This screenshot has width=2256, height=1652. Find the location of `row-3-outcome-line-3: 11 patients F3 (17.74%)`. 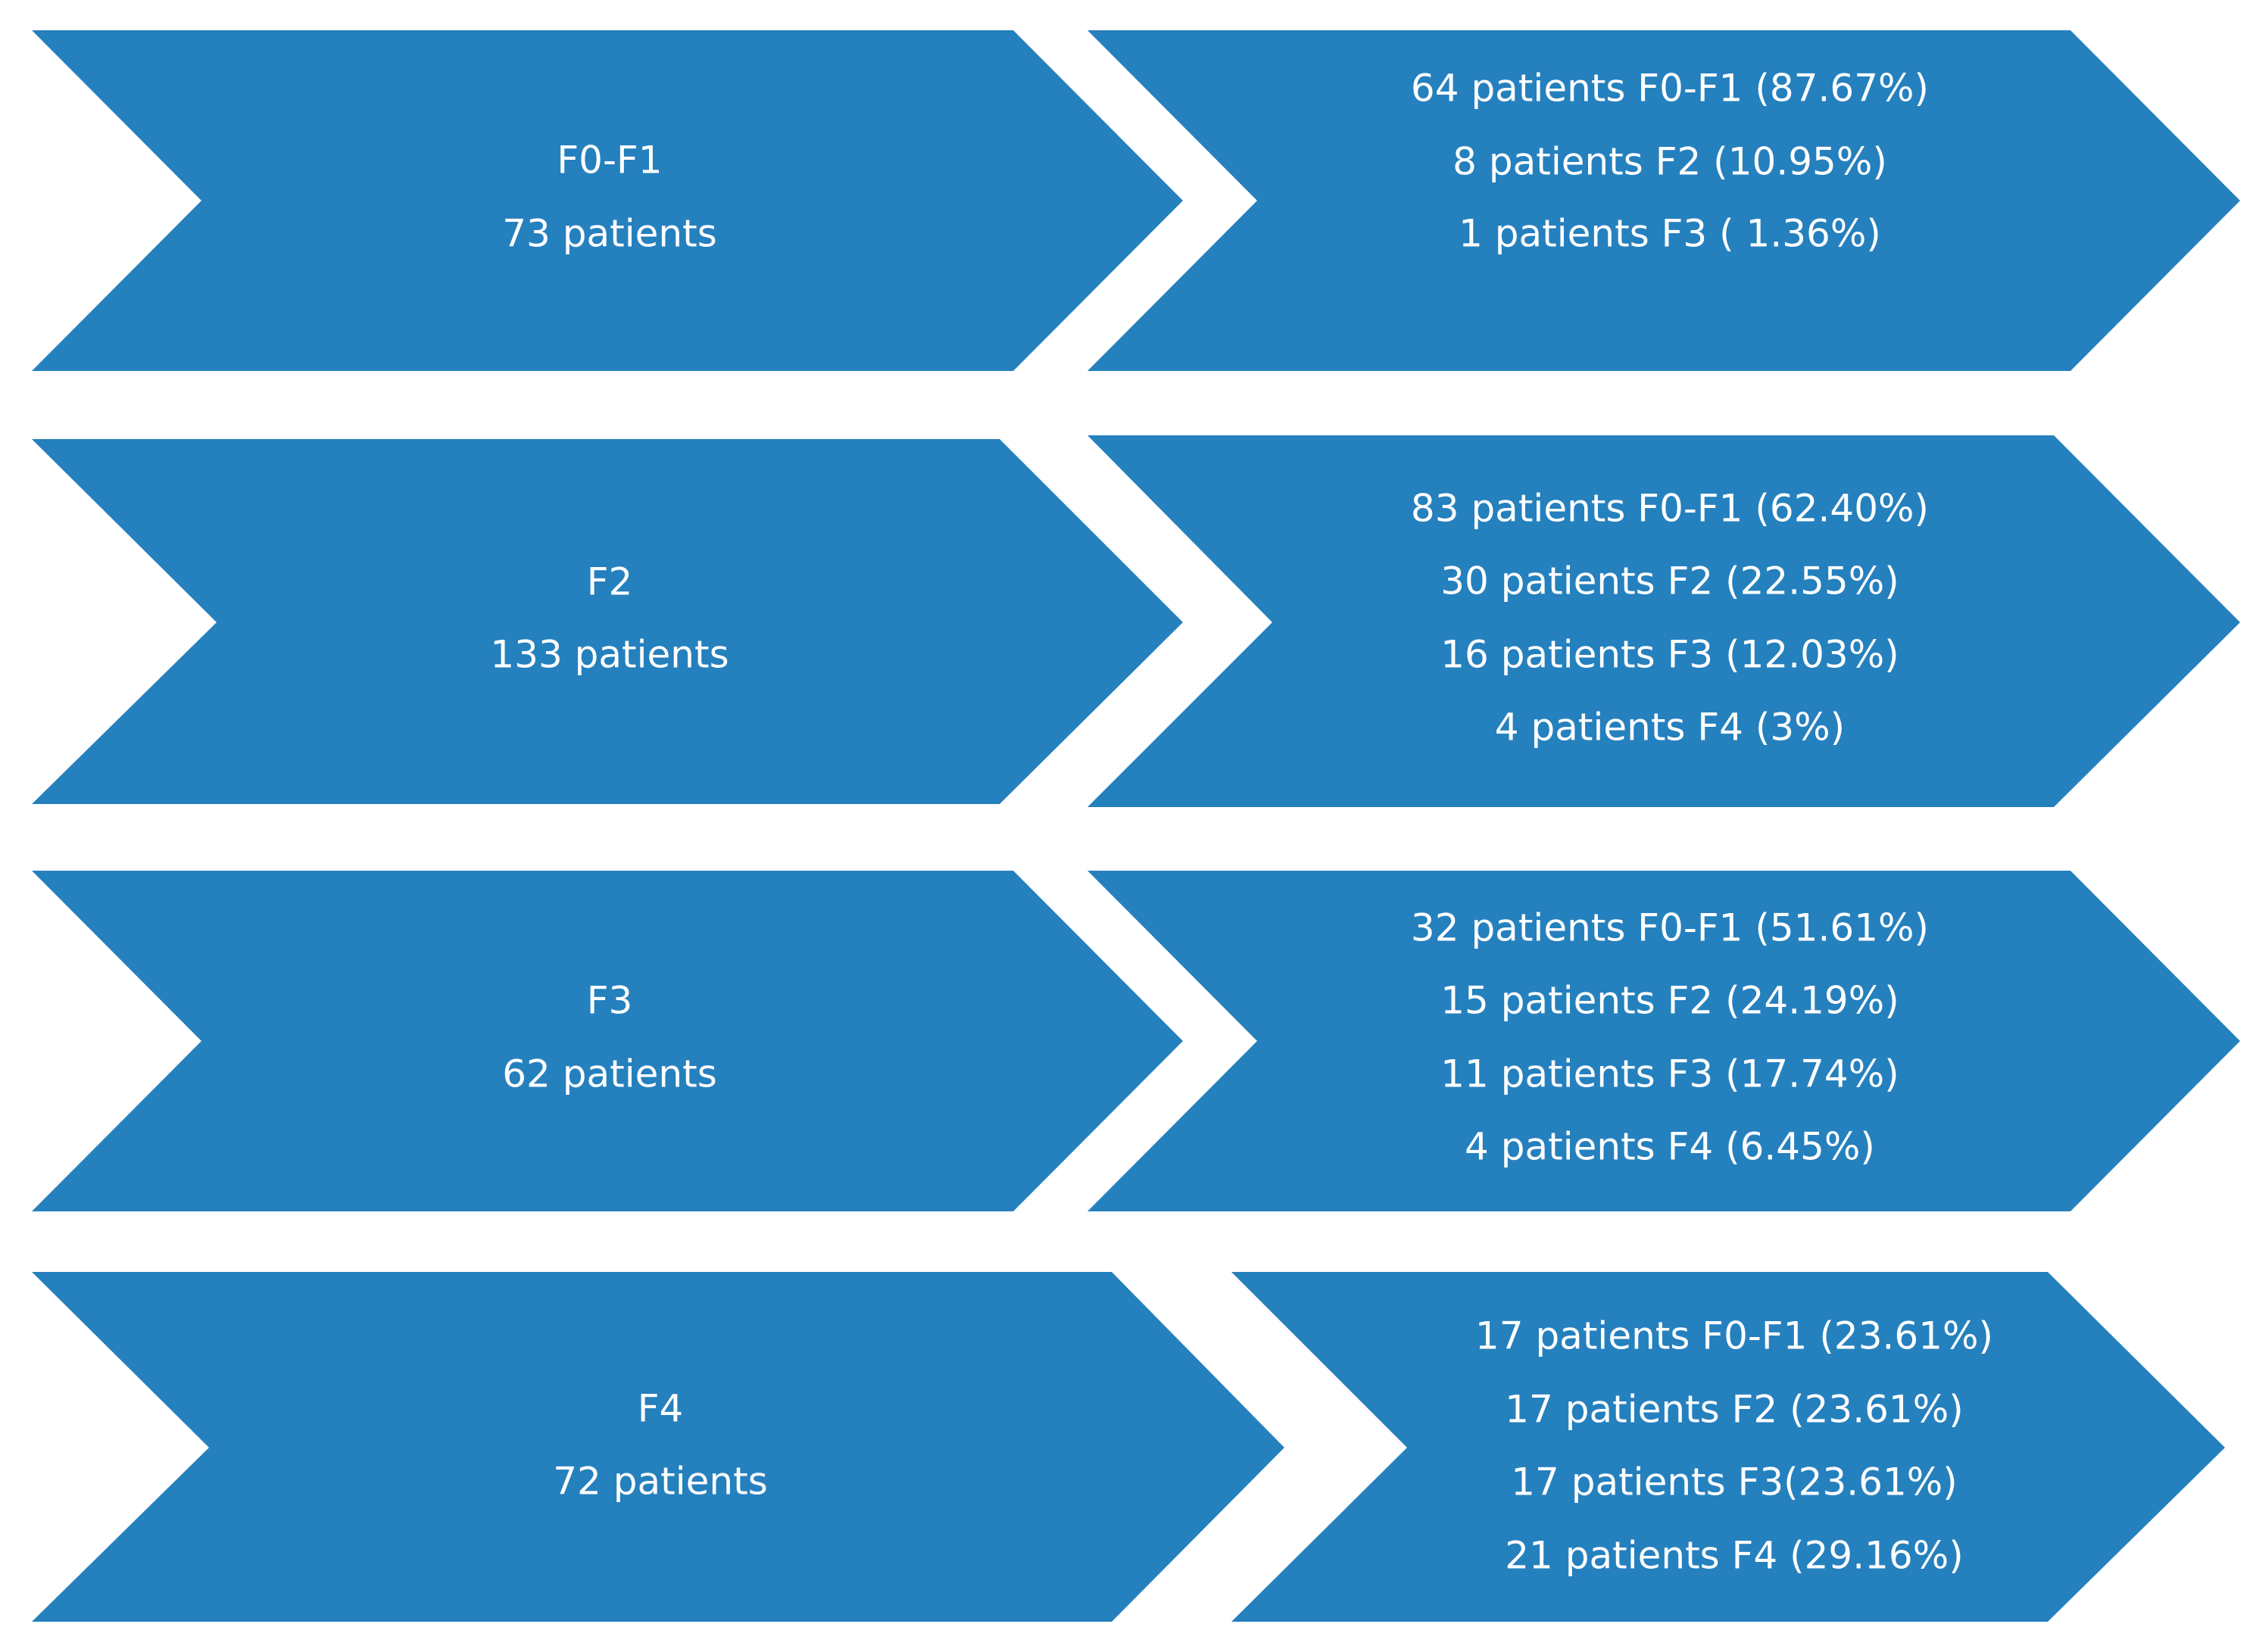

row-3-outcome-line-3: 11 patients F3 (17.74%) is located at coordinates (1670, 1074).